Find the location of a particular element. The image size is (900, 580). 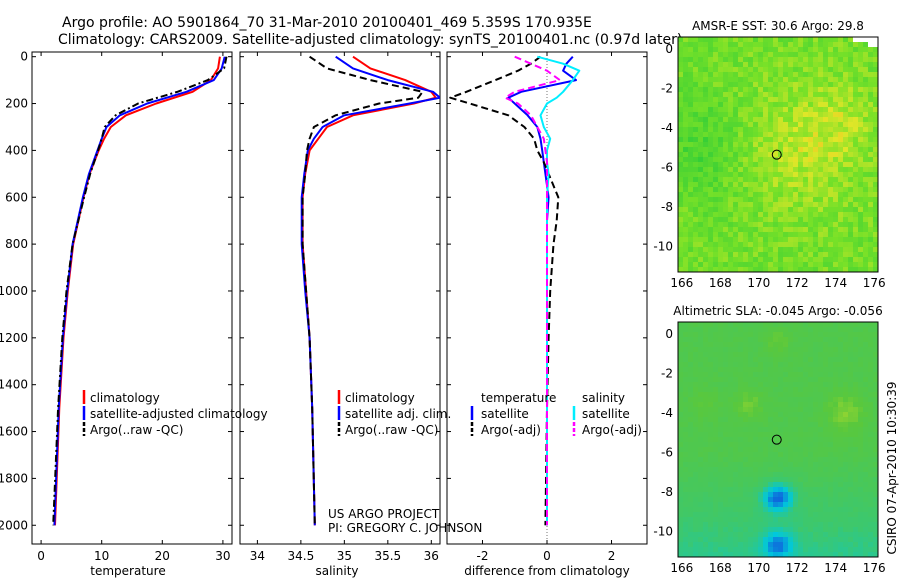

depth-tick-label: 1200 is located at coordinates (14, 338).